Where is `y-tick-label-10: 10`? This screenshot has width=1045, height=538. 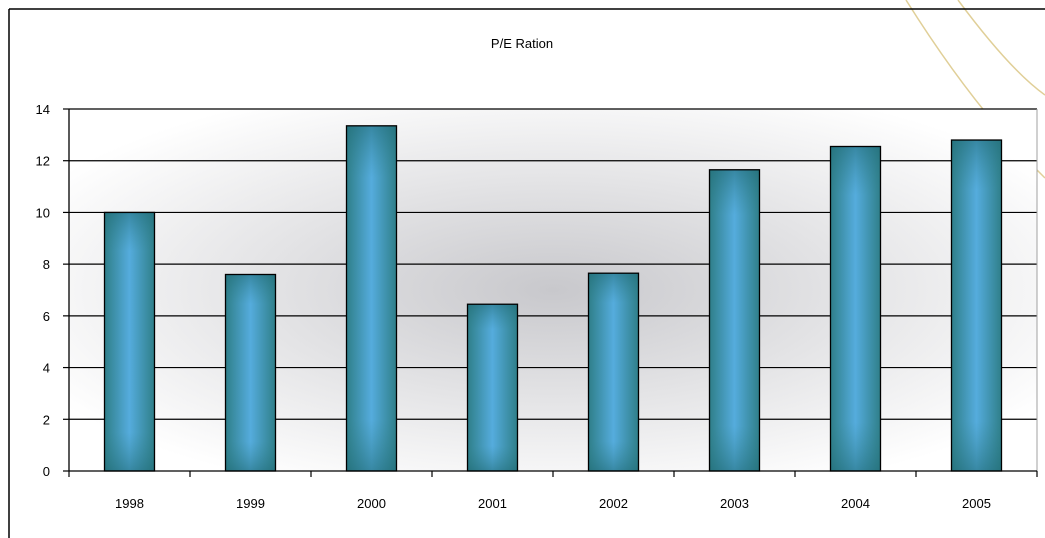 y-tick-label-10: 10 is located at coordinates (43, 212).